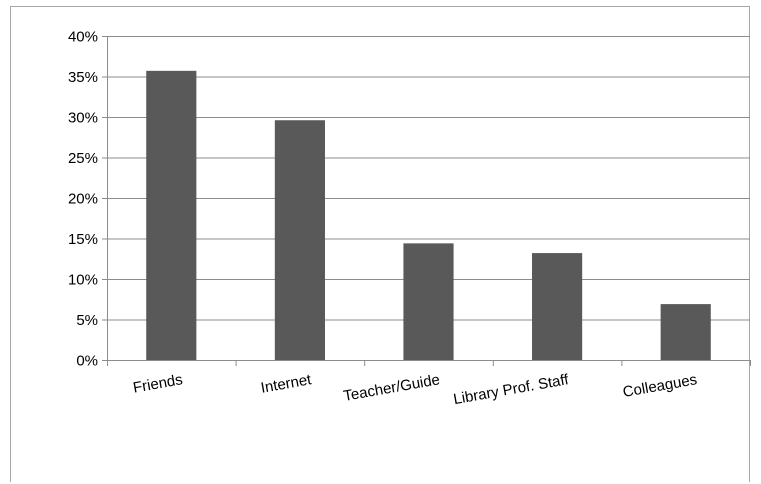 Image resolution: width=761 pixels, height=484 pixels. What do you see at coordinates (83, 77) in the screenshot?
I see `y-tick-label: 35%` at bounding box center [83, 77].